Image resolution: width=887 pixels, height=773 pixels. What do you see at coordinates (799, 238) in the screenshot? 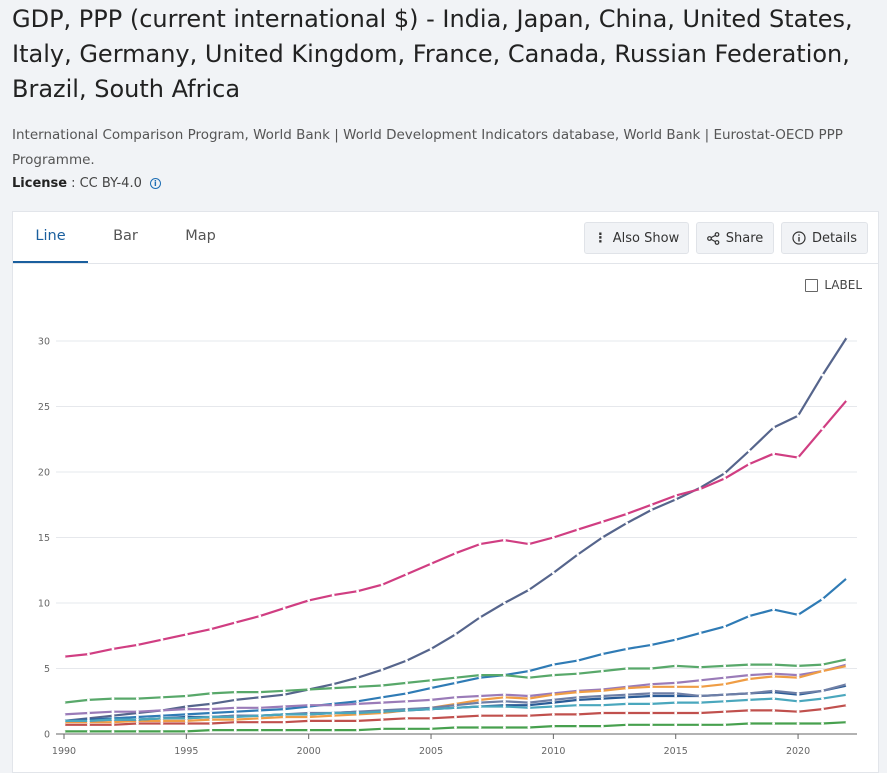
I see `info-circle-icon` at bounding box center [799, 238].